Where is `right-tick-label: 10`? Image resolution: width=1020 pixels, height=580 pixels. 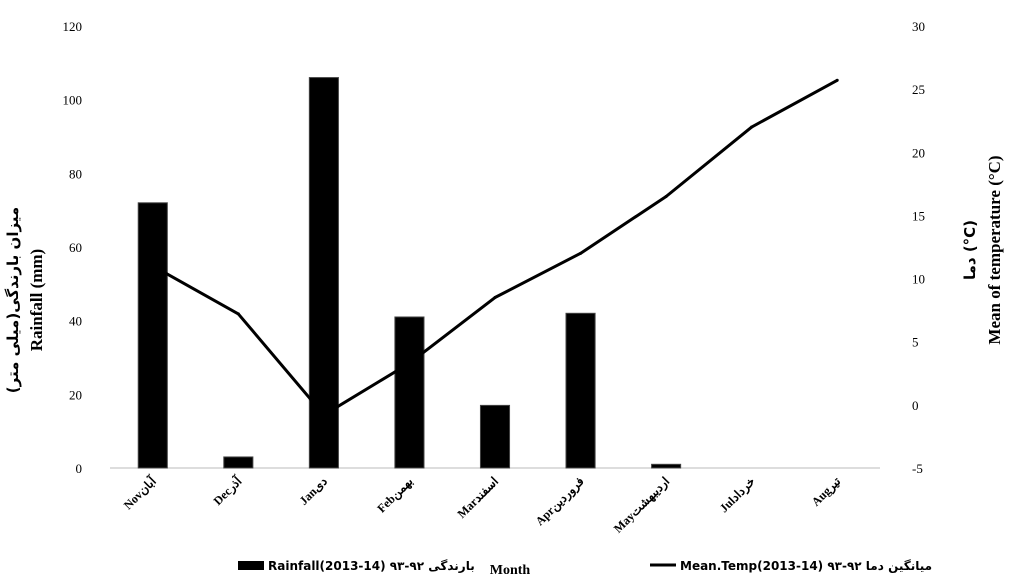 right-tick-label: 10 is located at coordinates (918, 279).